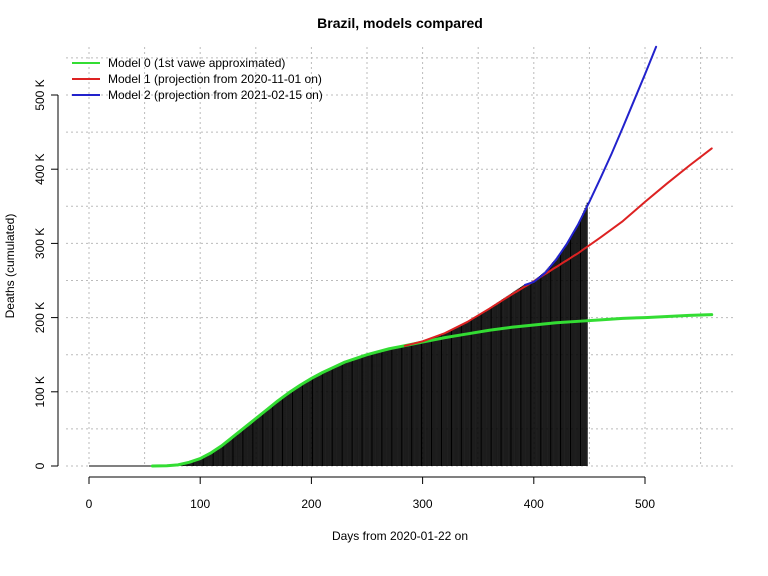 This screenshot has height=576, width=768. Describe the element at coordinates (311, 504) in the screenshot. I see `x-tick-label: 200` at that location.